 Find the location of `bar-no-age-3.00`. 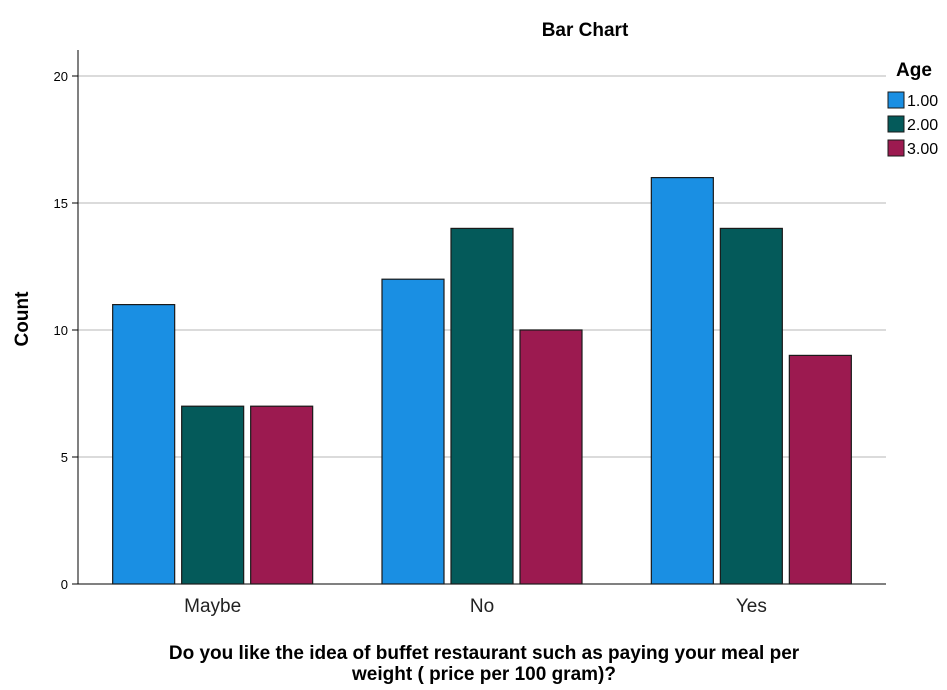

bar-no-age-3.00 is located at coordinates (551, 457).